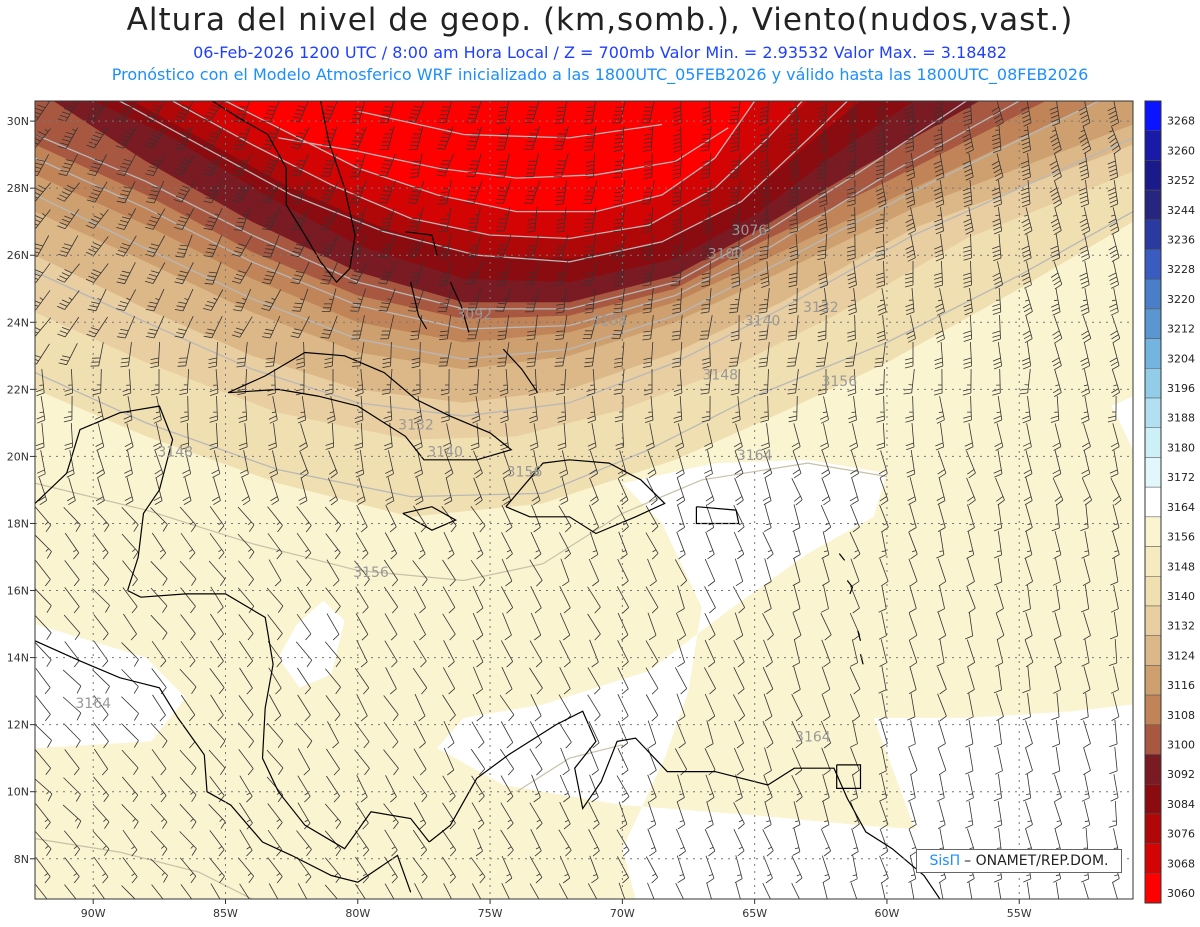 The height and width of the screenshot is (927, 1200). Describe the element at coordinates (842, 557) in the screenshot. I see `coastline-lesser1` at that location.